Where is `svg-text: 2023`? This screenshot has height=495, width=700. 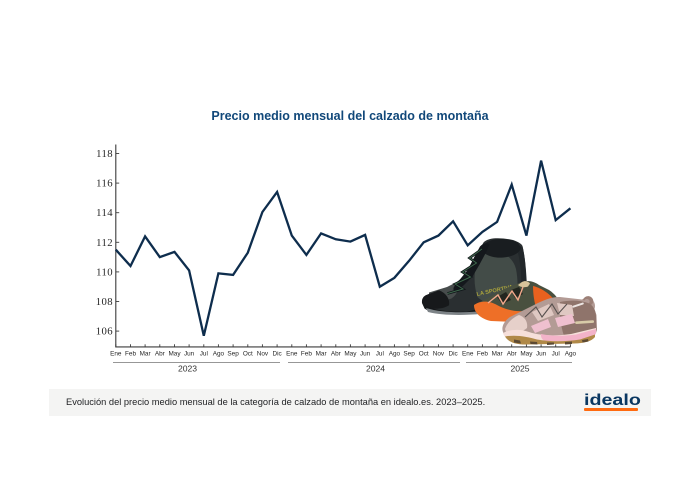 svg-text: 2023 is located at coordinates (187, 369).